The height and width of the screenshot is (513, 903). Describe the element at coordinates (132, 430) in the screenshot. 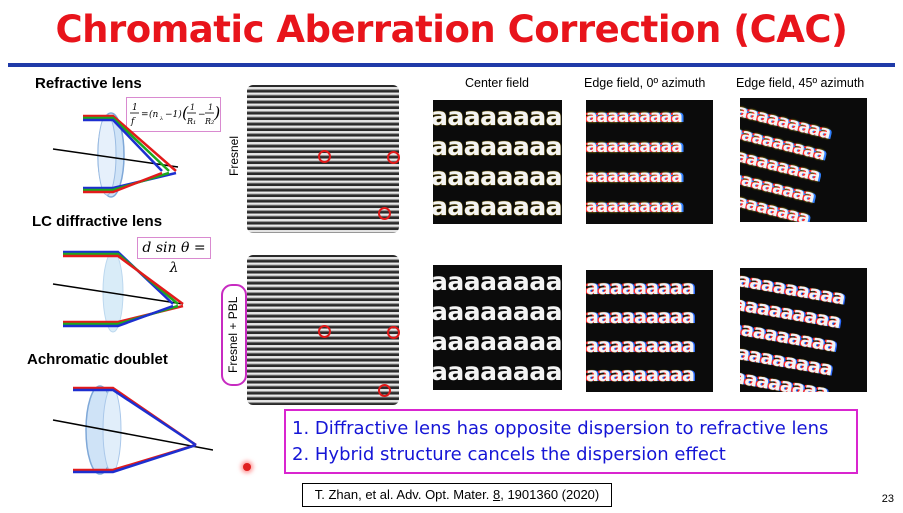

I see `achromatic-doublet-diagram` at that location.